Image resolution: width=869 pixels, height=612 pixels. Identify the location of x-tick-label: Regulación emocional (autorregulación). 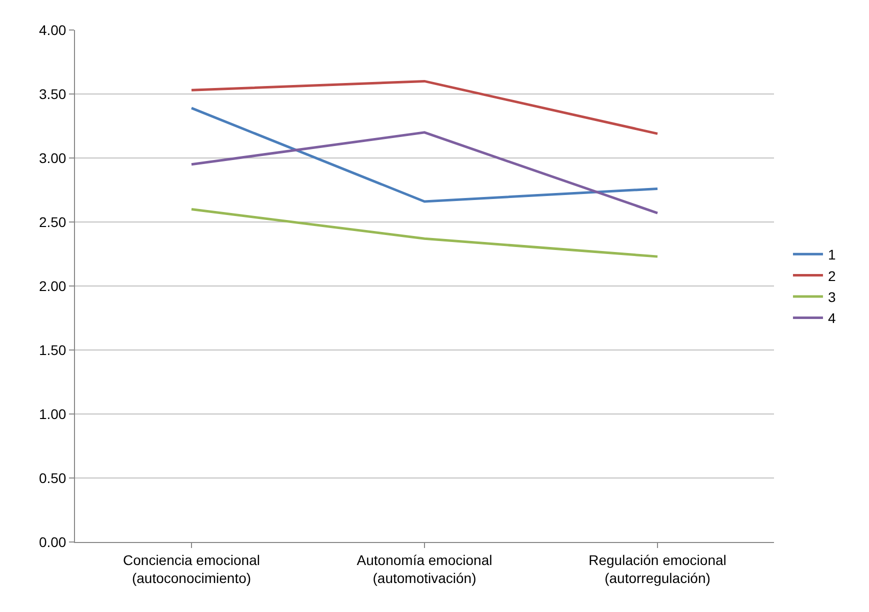
(657, 569).